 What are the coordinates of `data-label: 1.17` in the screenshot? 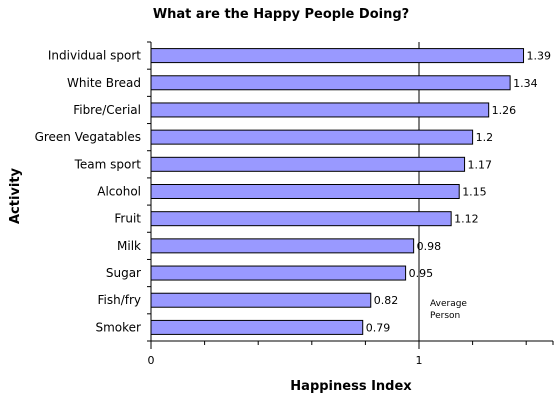 It's located at (480, 164).